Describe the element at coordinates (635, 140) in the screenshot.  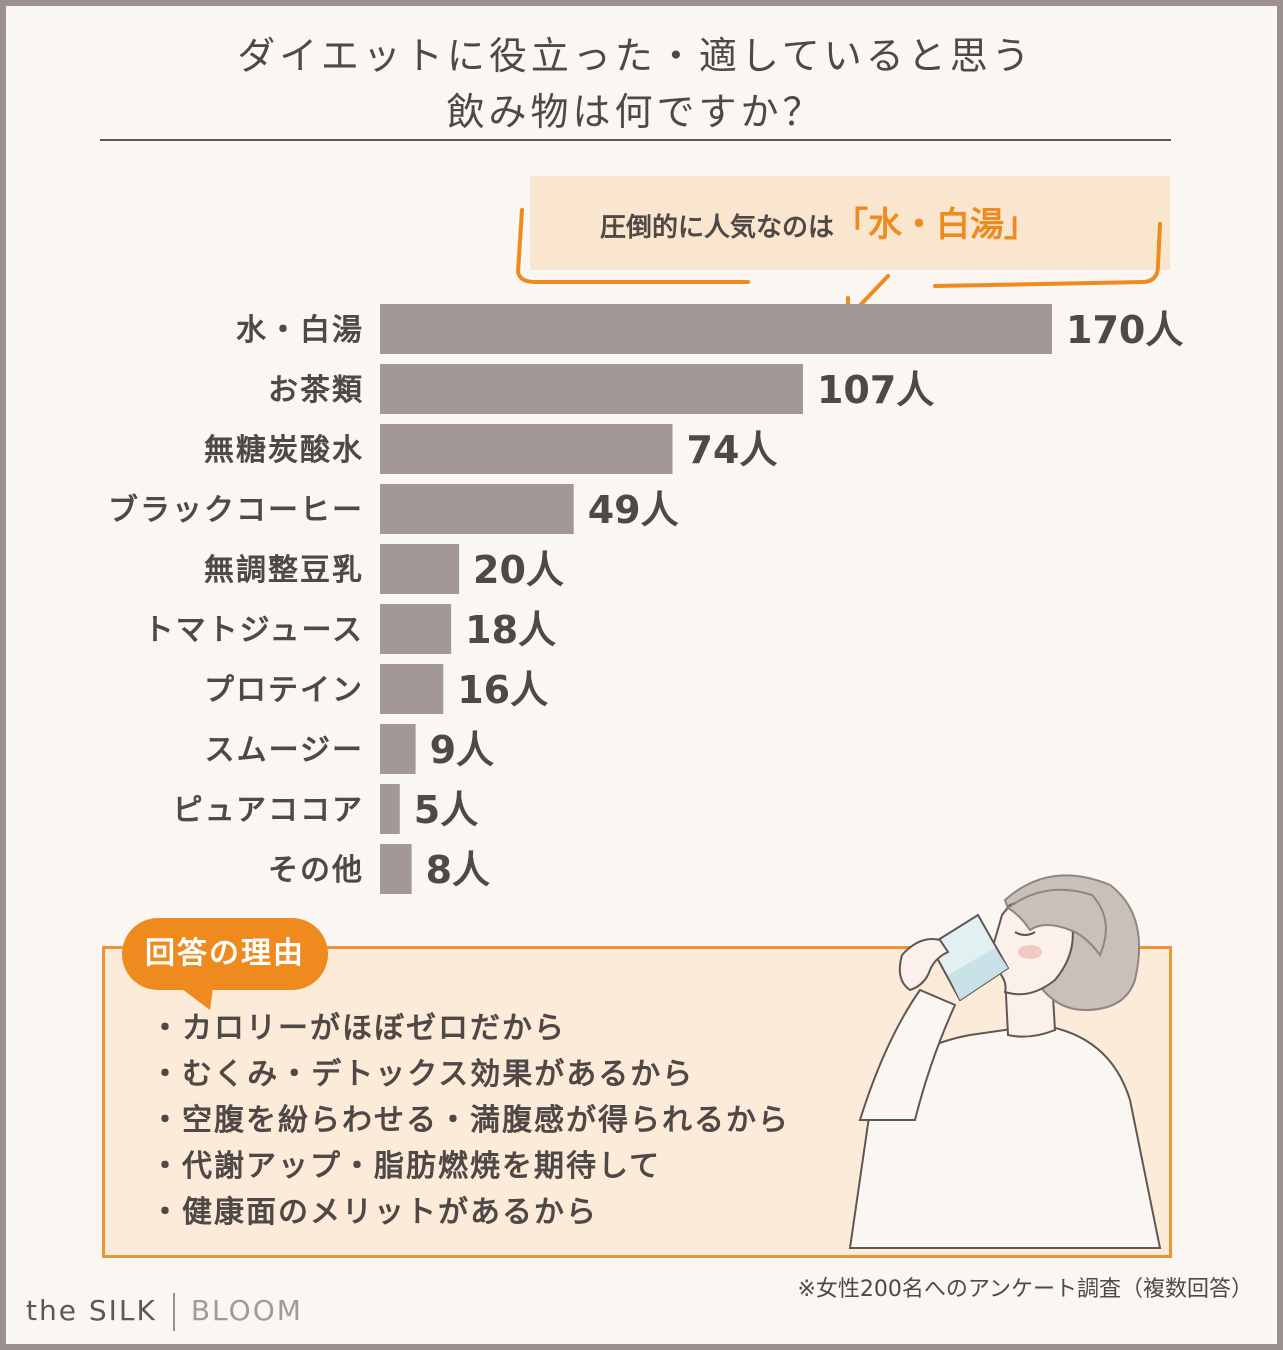
I see `title-divider` at that location.